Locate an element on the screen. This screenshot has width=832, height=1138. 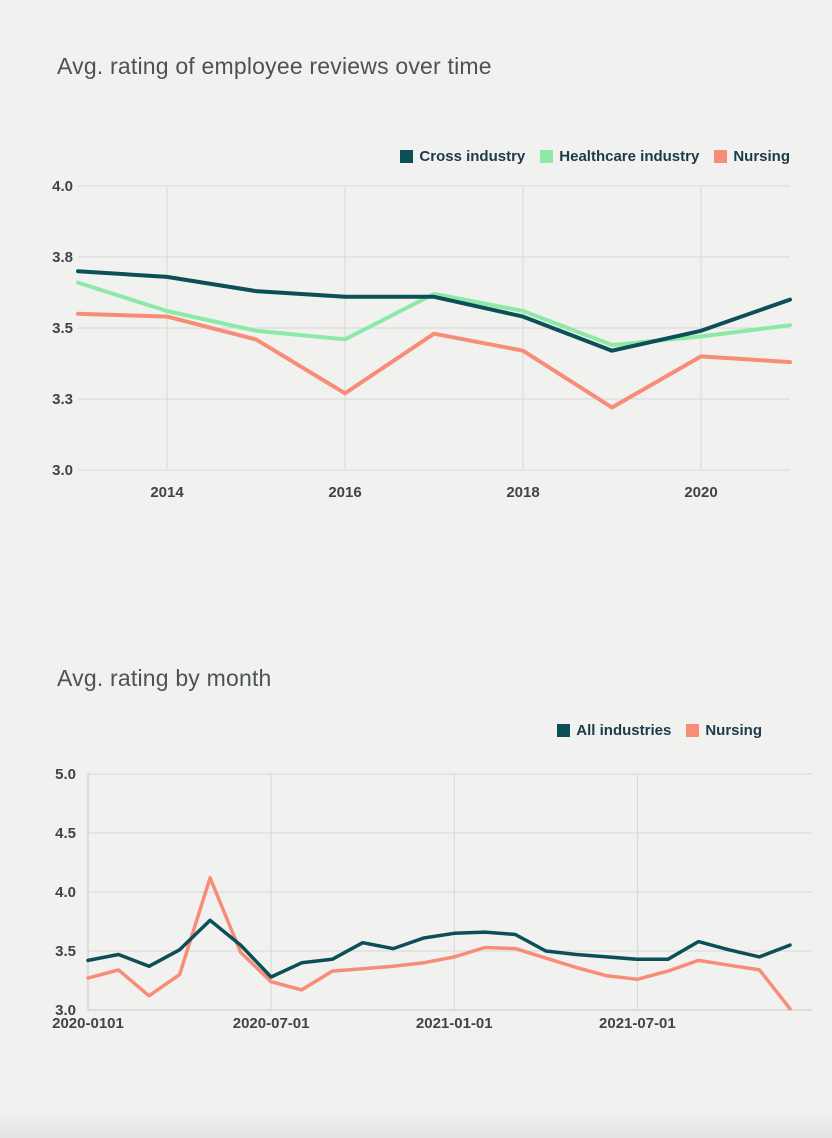
x-tick-label: 2021-01-01 is located at coordinates (454, 1023).